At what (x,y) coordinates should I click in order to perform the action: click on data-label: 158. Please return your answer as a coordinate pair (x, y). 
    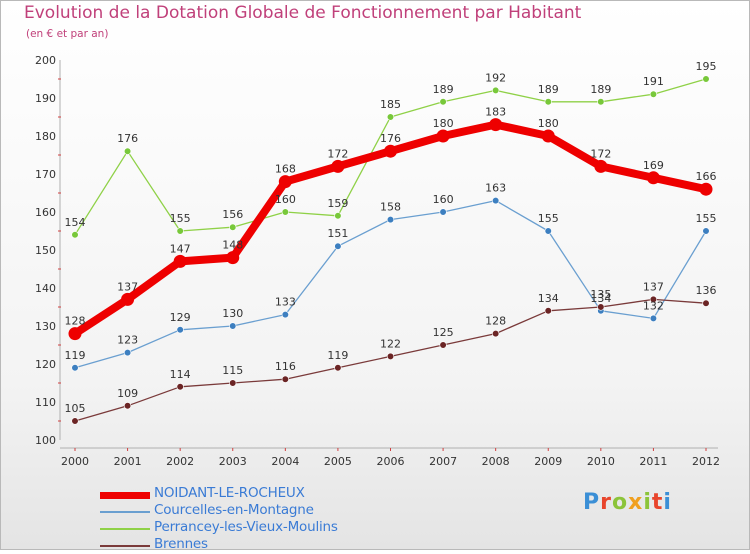
    Looking at the image, I should click on (390, 207).